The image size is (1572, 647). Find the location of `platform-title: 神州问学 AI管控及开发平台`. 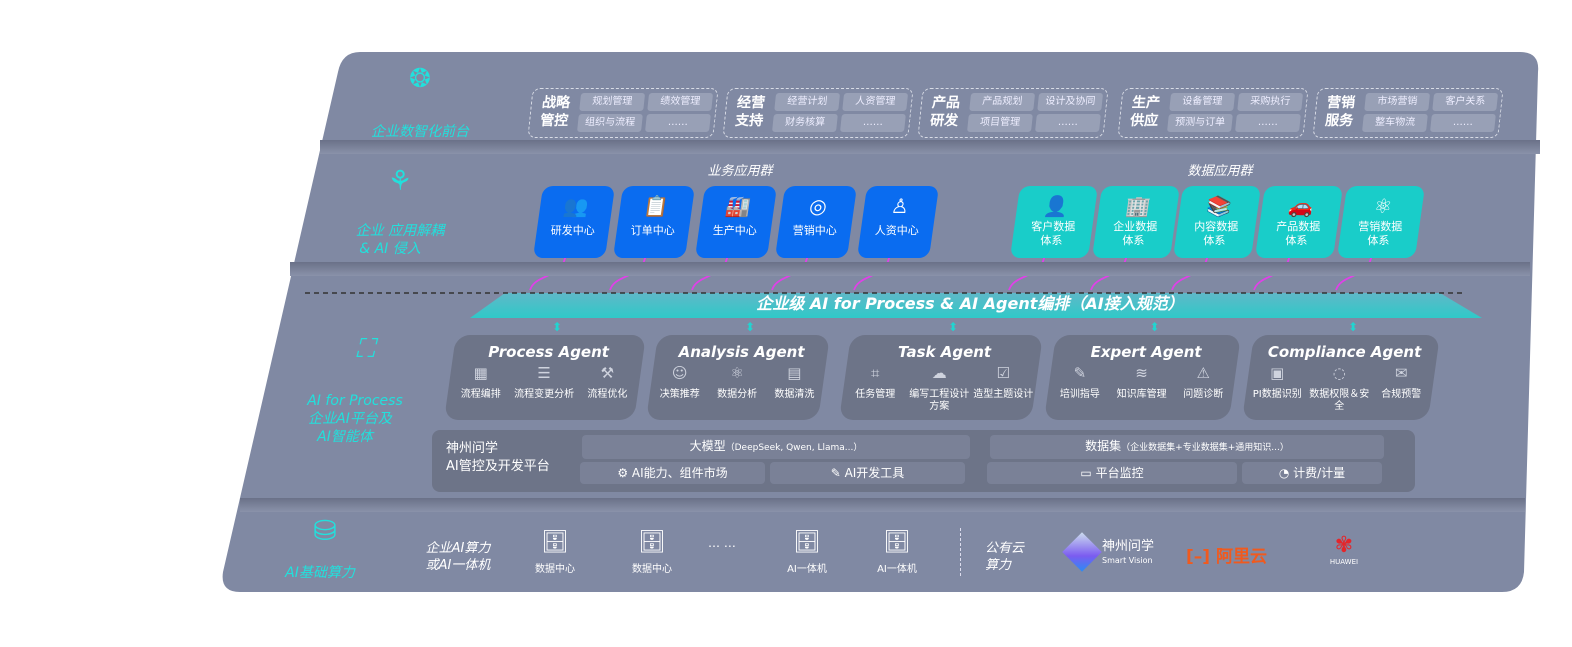

platform-title: 神州问学 AI管控及开发平台 is located at coordinates (498, 458).